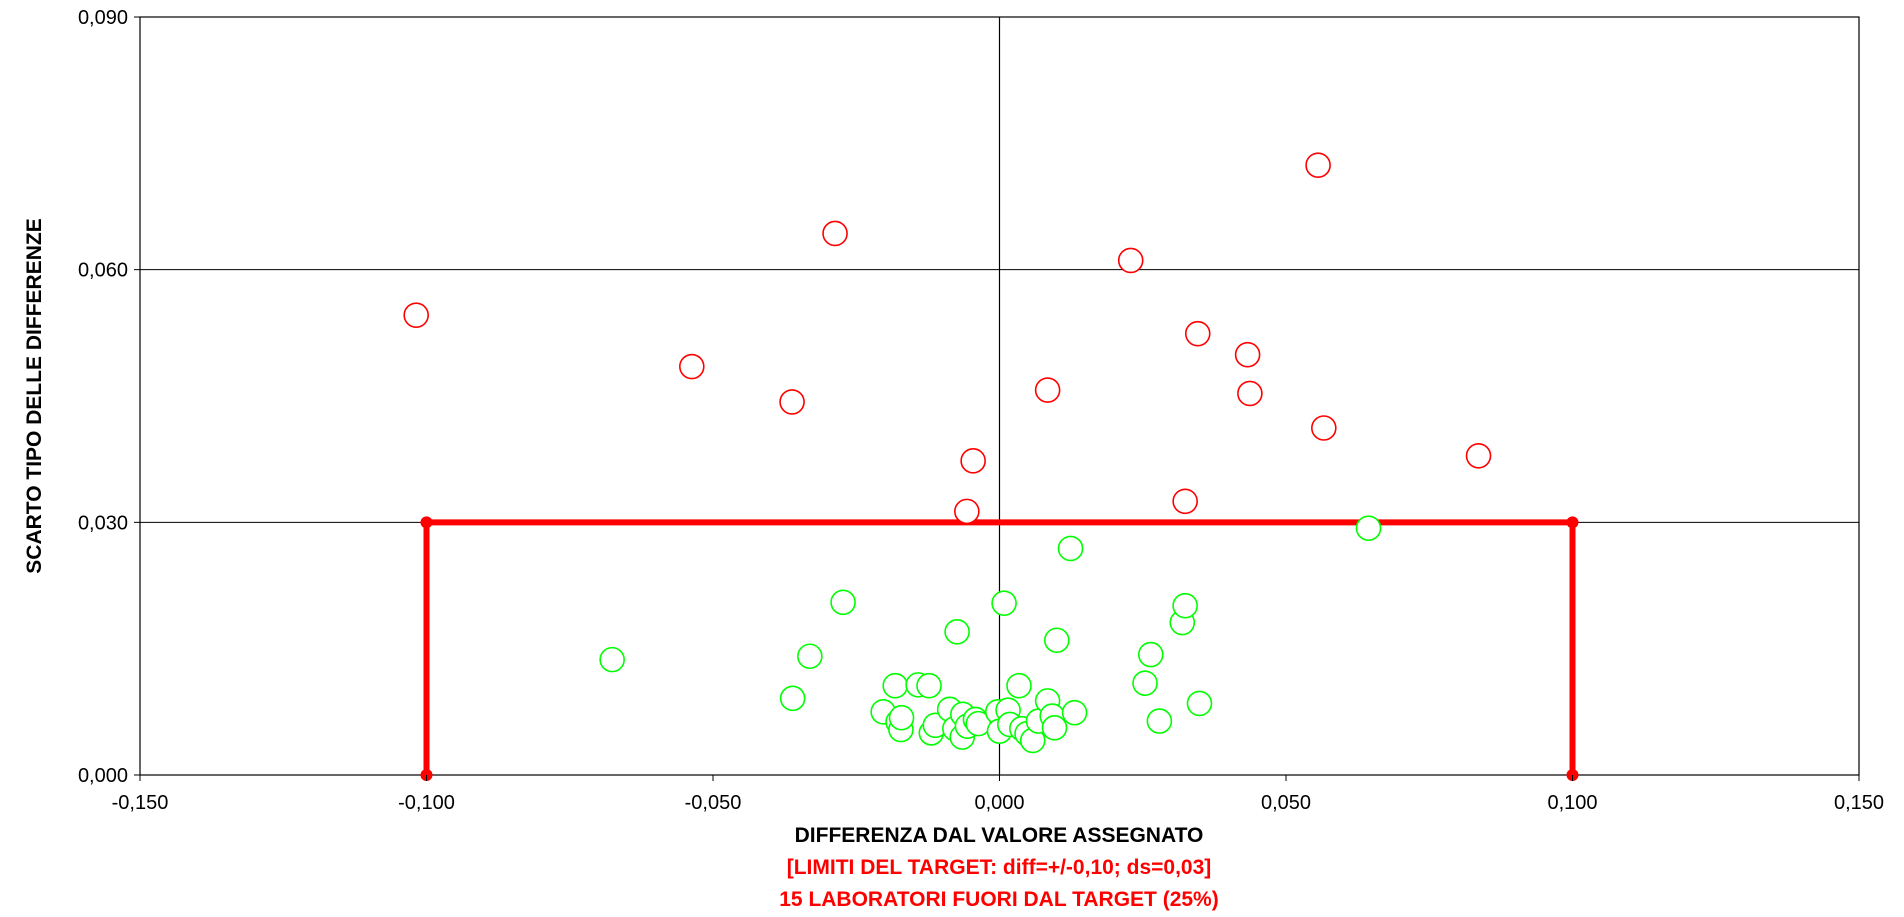  What do you see at coordinates (999, 835) in the screenshot?
I see `x-axis-title: DIFFERENZA DAL VALORE ASSEGNATO` at bounding box center [999, 835].